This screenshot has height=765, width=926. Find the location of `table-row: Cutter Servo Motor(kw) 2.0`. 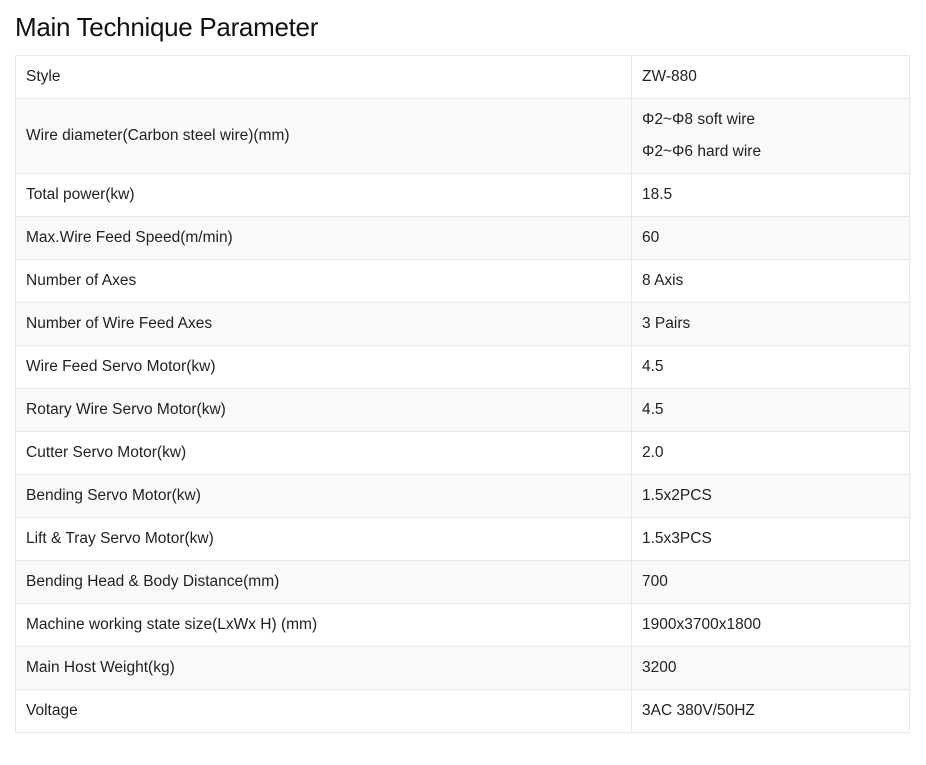

table-row: Cutter Servo Motor(kw) 2.0 is located at coordinates (462, 453).